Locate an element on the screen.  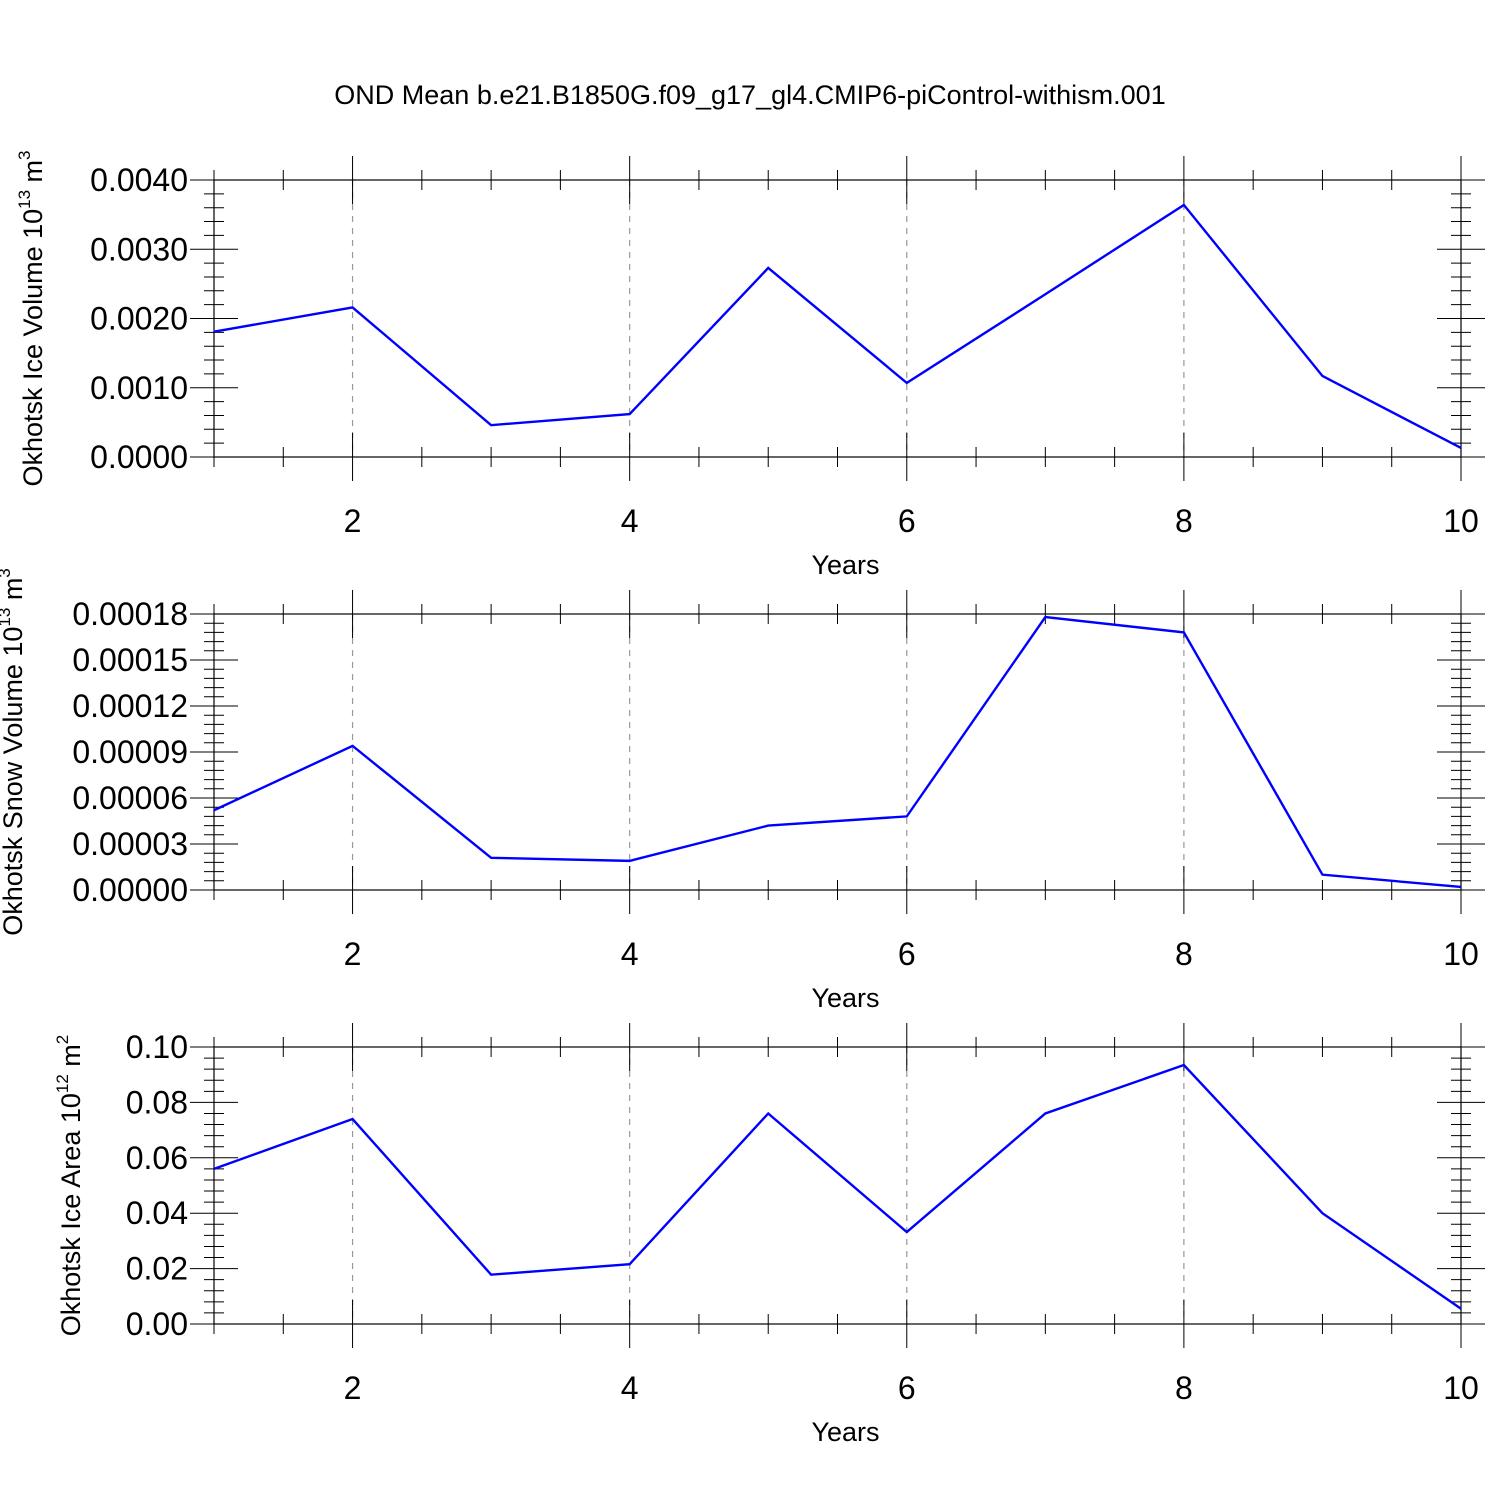
y-tick-label: 0.06 is located at coordinates (157, 1158).